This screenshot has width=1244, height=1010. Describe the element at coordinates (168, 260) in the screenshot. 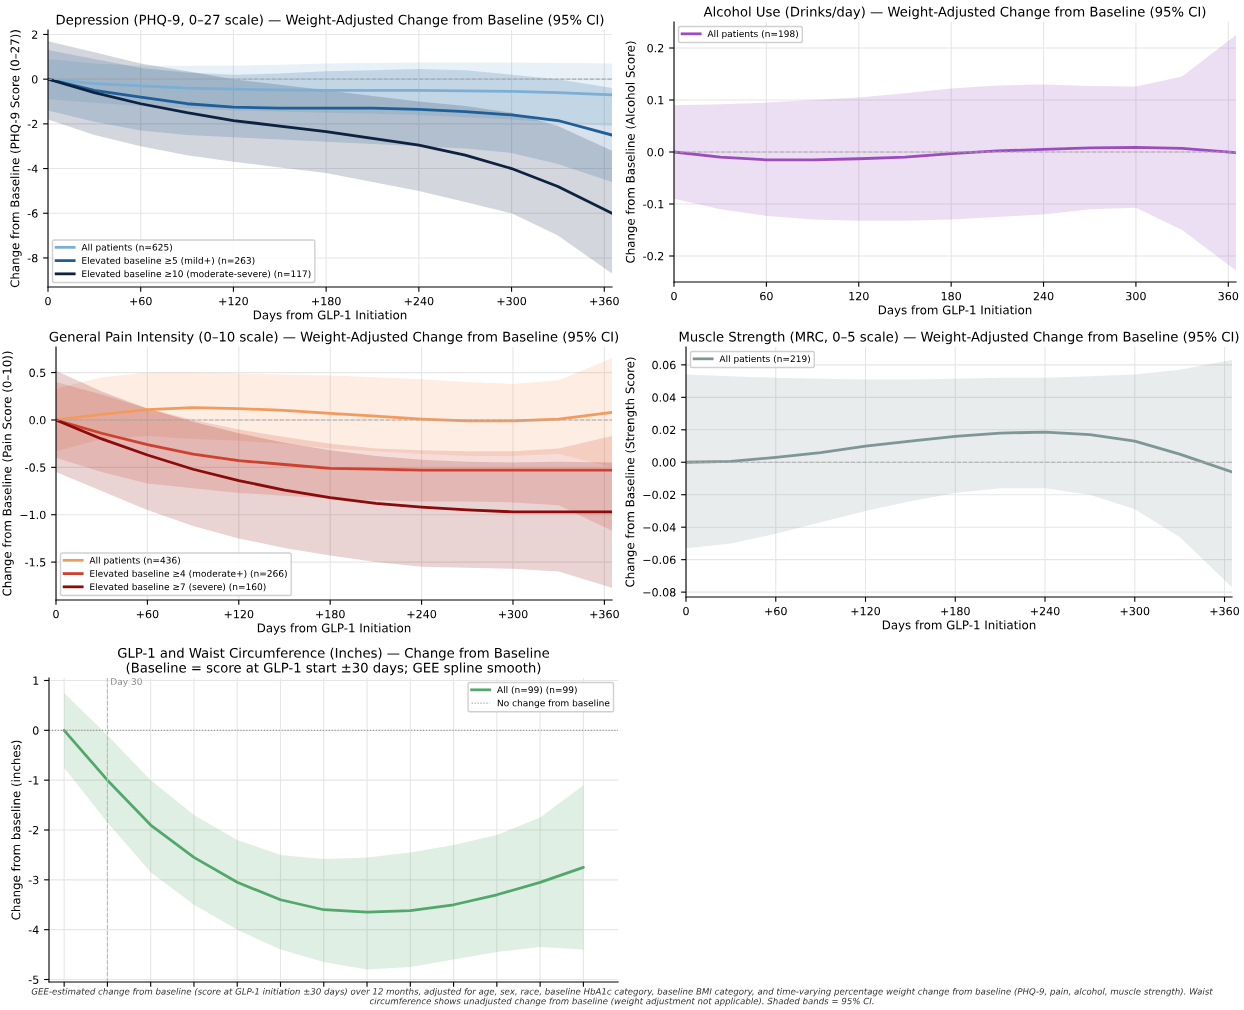

I see `legend-label: Elevated baseline ≥5 (mild+) (n=263)` at that location.